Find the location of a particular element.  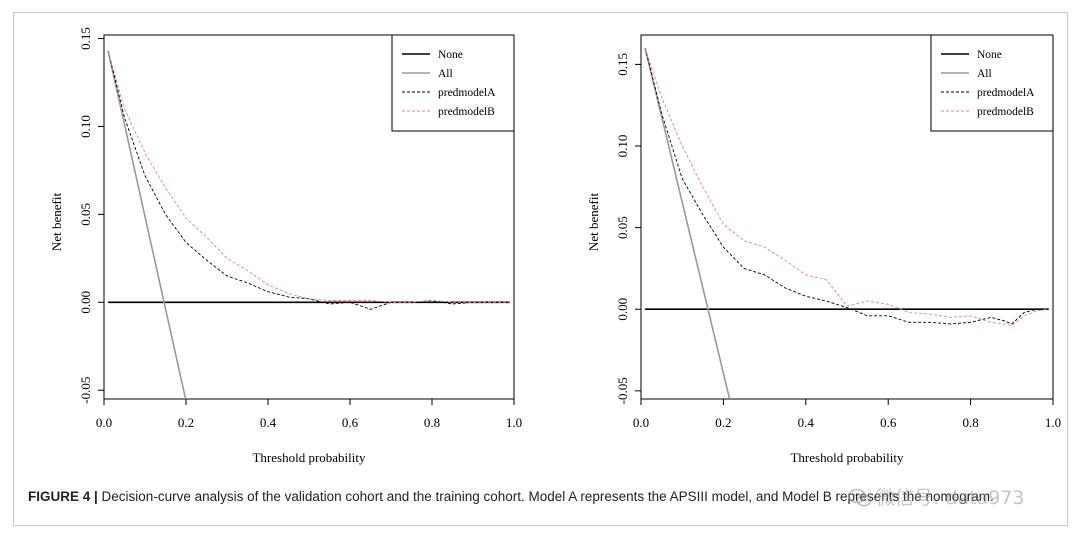

watermark: 微信号: data973 is located at coordinates (936, 496).